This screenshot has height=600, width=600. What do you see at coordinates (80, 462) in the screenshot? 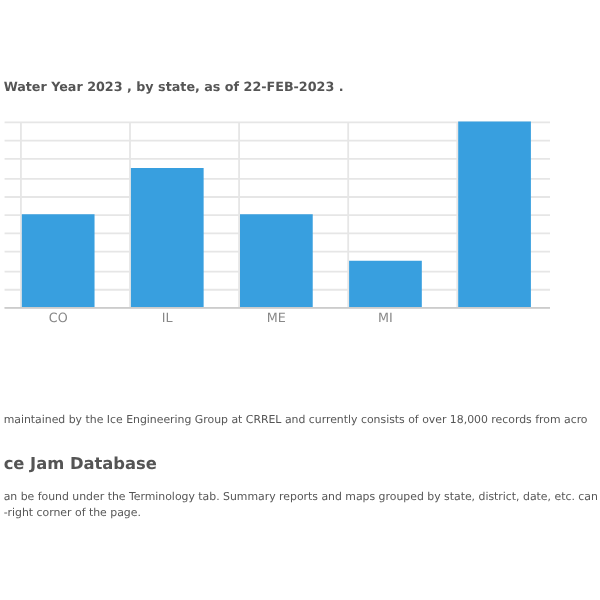
I see `text: ce Jam Database` at bounding box center [80, 462].